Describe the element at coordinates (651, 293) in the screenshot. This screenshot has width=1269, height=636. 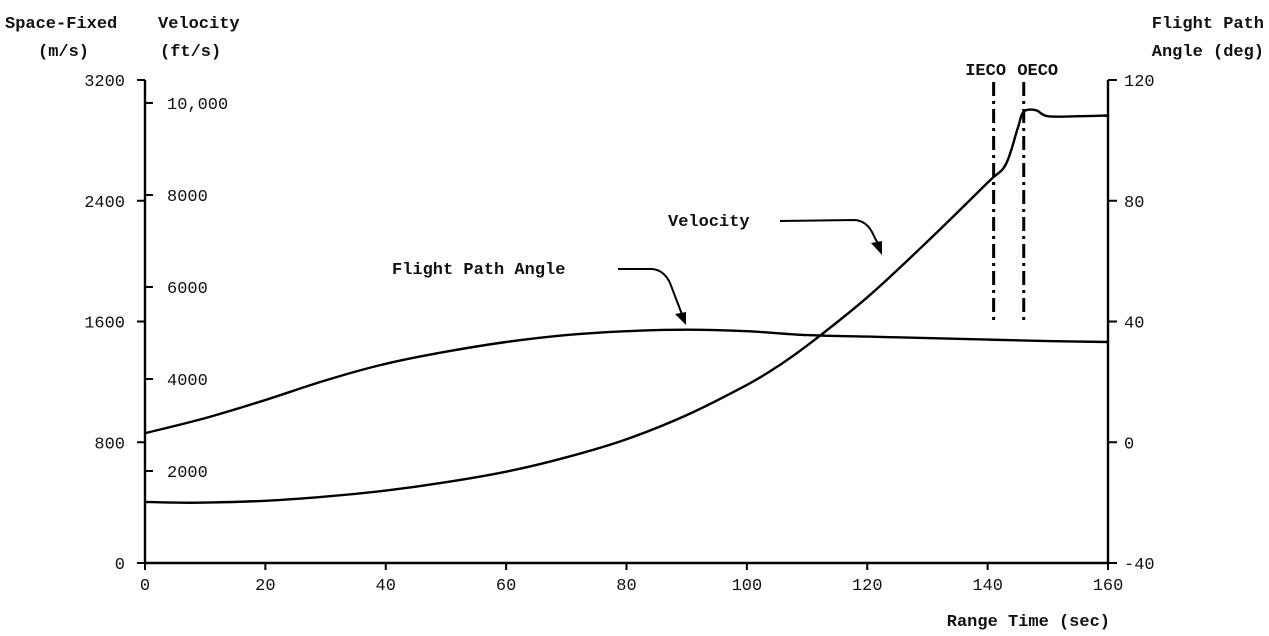
I see `flight-path-angle-leader-line` at that location.